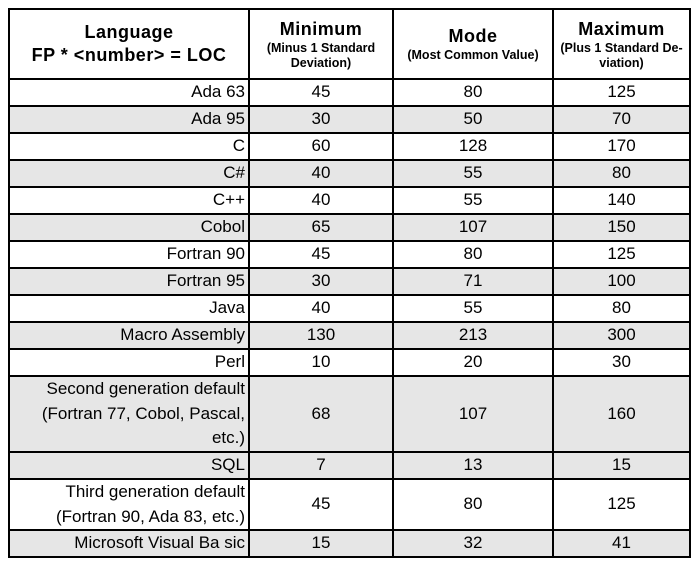 Image resolution: width=697 pixels, height=578 pixels. Describe the element at coordinates (473, 146) in the screenshot. I see `mode-cell: 128` at that location.